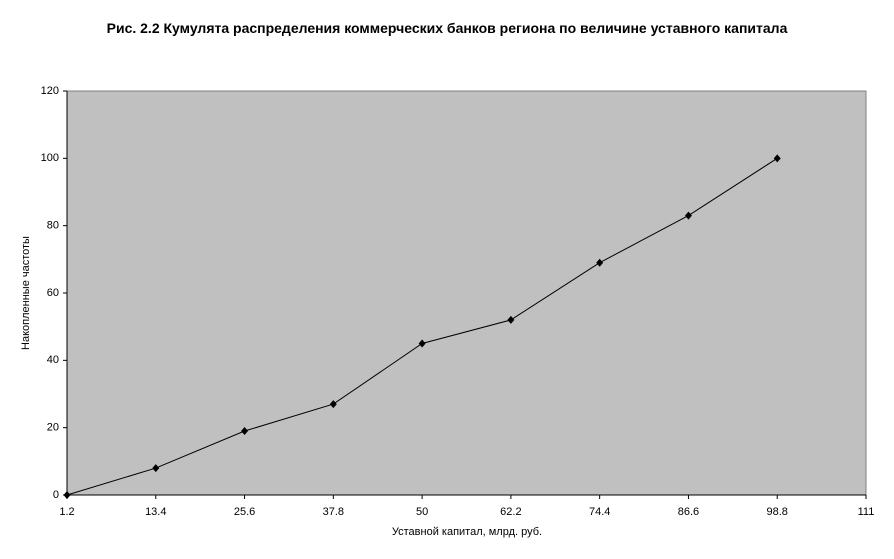 This screenshot has height=559, width=894. Describe the element at coordinates (422, 512) in the screenshot. I see `x-tick-label: 50` at that location.